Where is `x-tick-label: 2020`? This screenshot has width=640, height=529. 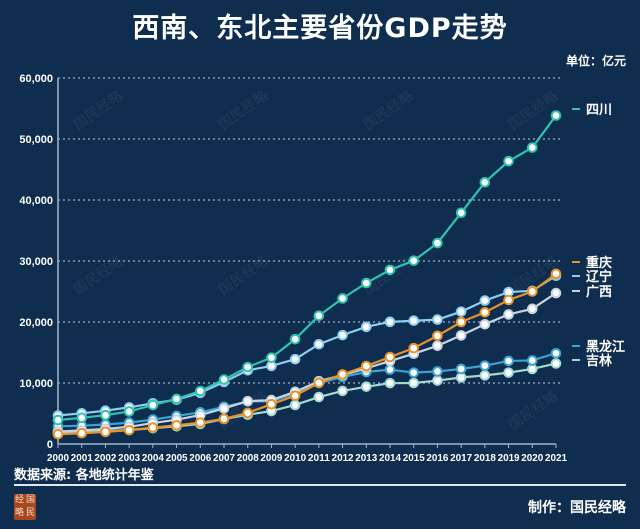 x-tick-label: 2020 is located at coordinates (532, 458).